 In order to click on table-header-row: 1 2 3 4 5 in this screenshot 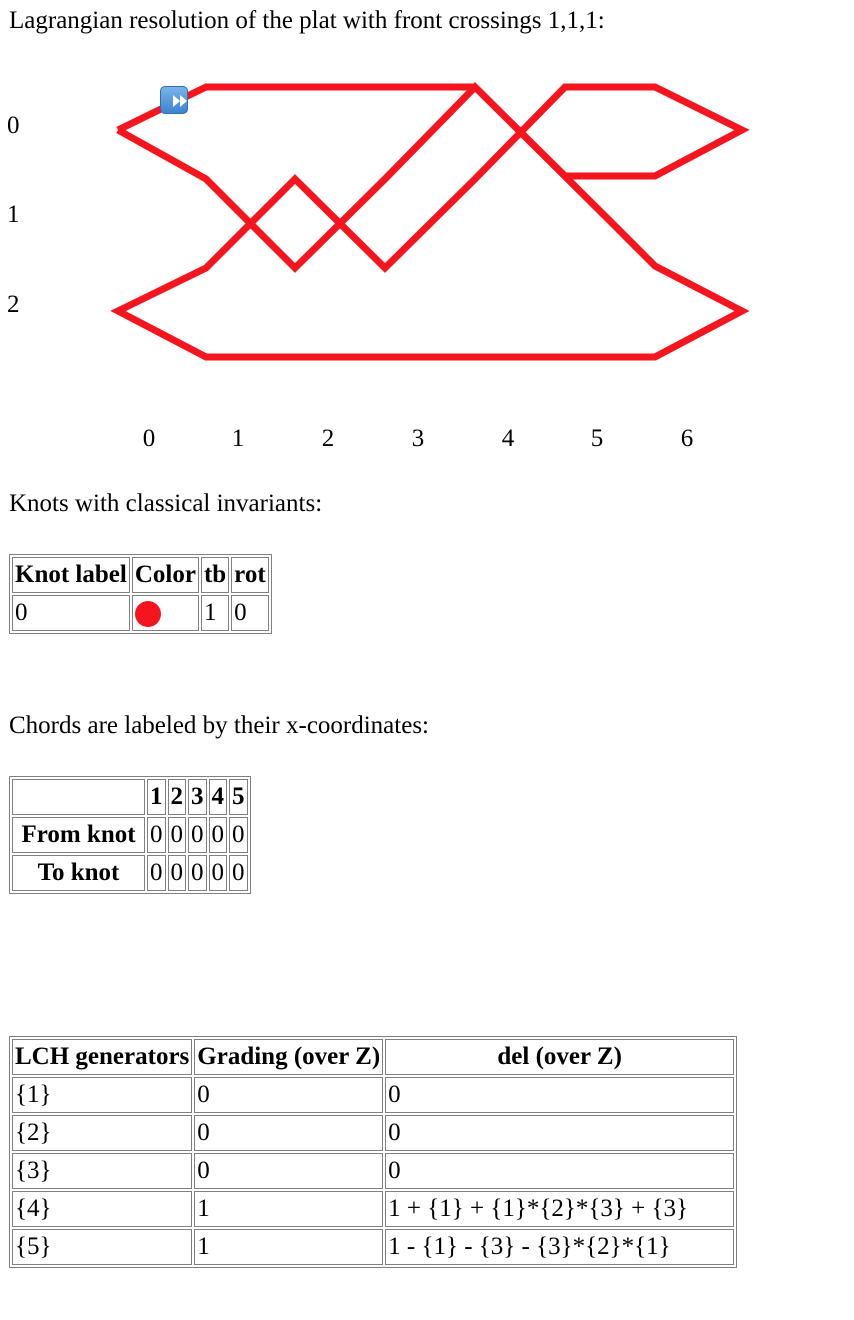, I will do `click(130, 797)`.